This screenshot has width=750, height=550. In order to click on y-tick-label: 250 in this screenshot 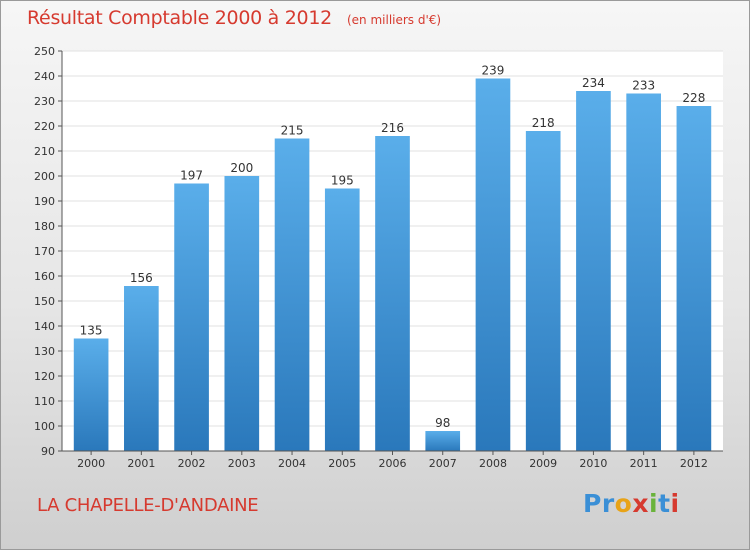, I will do `click(44, 51)`.